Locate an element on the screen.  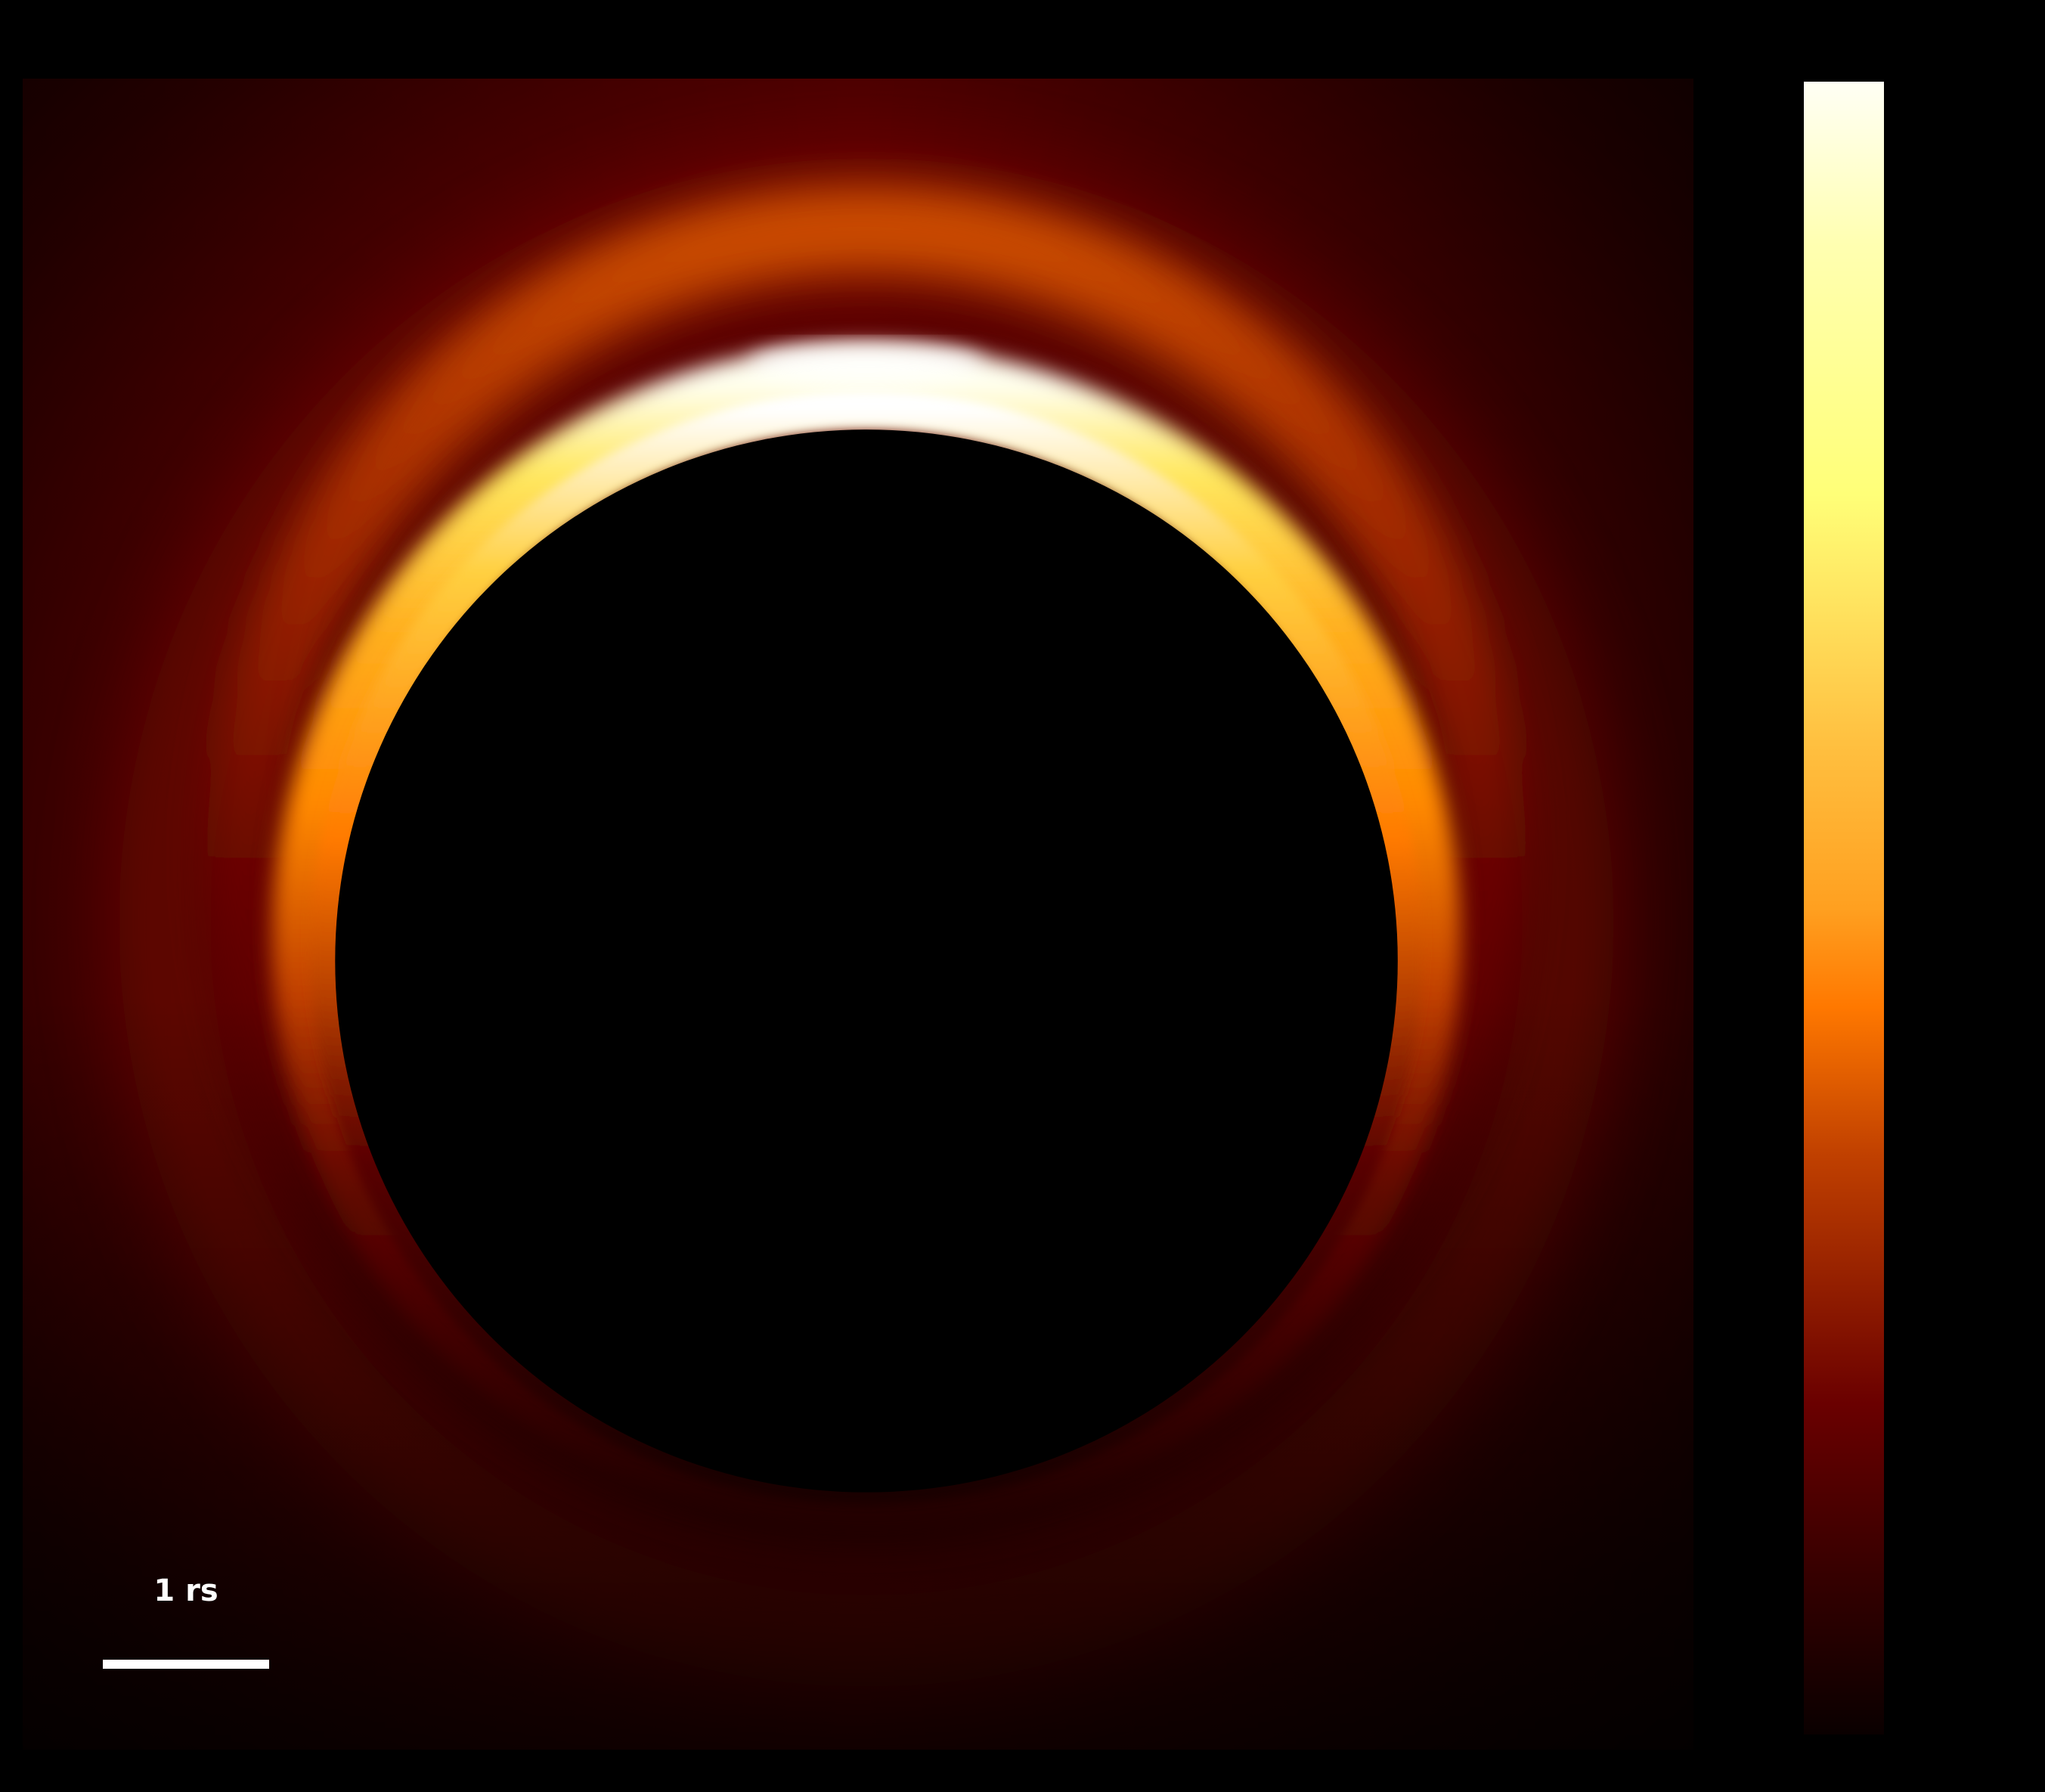
scale-bar-label: 1 rs is located at coordinates (185, 1590).